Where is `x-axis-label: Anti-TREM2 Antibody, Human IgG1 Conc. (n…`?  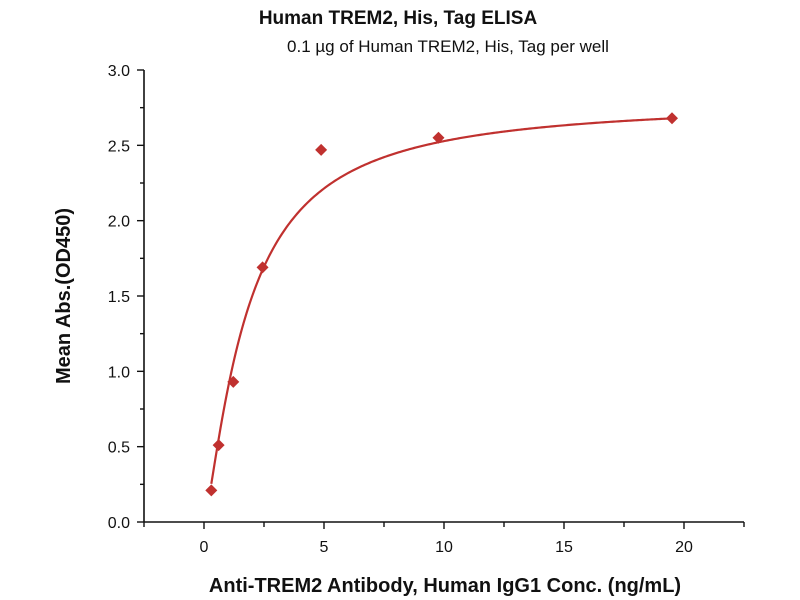 x-axis-label: Anti-TREM2 Antibody, Human IgG1 Conc. (n… is located at coordinates (445, 586).